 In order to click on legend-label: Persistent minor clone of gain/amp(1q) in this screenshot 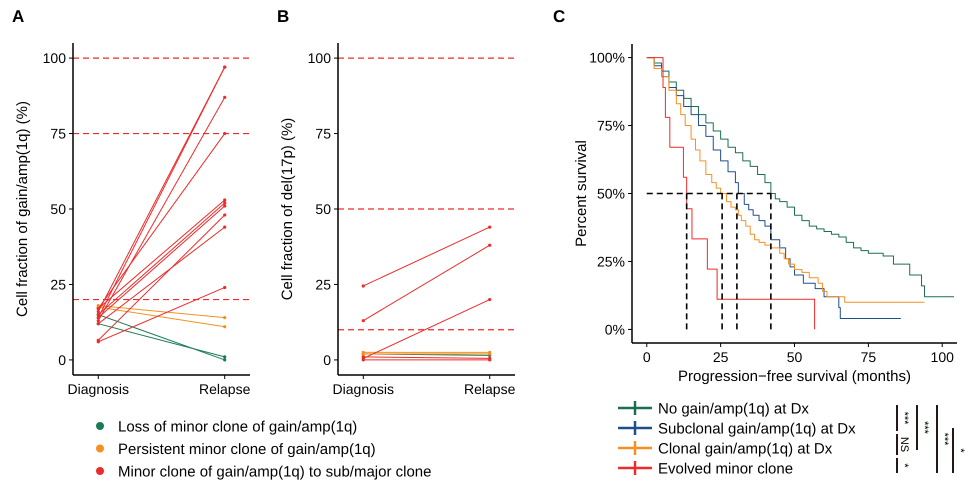, I will do `click(247, 449)`.